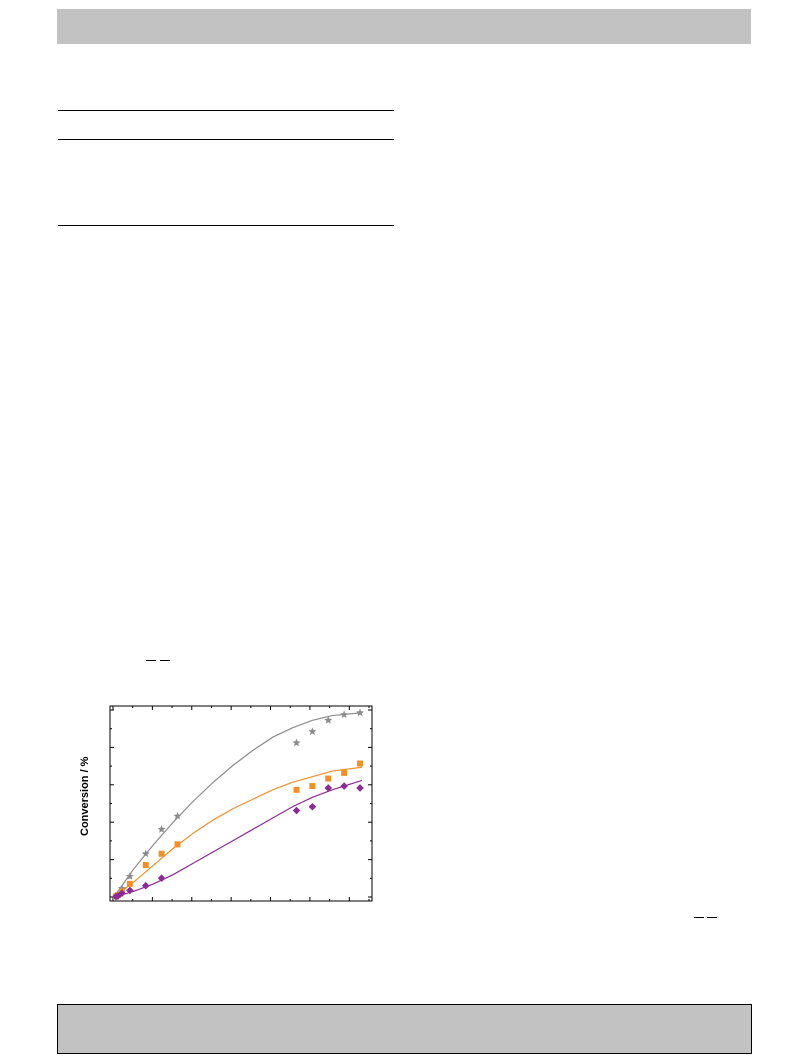 Image resolution: width=793 pixels, height=1057 pixels. I want to click on fit-curve-star, so click(238, 805).